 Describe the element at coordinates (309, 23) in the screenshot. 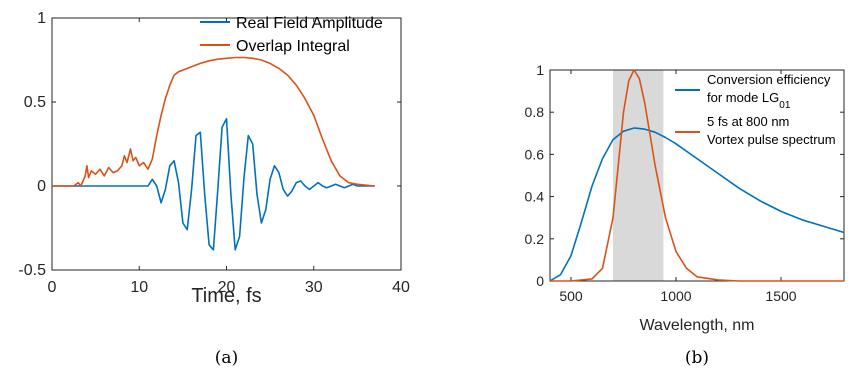

I see `legend-label-real-field: Real Field Amplitude` at that location.